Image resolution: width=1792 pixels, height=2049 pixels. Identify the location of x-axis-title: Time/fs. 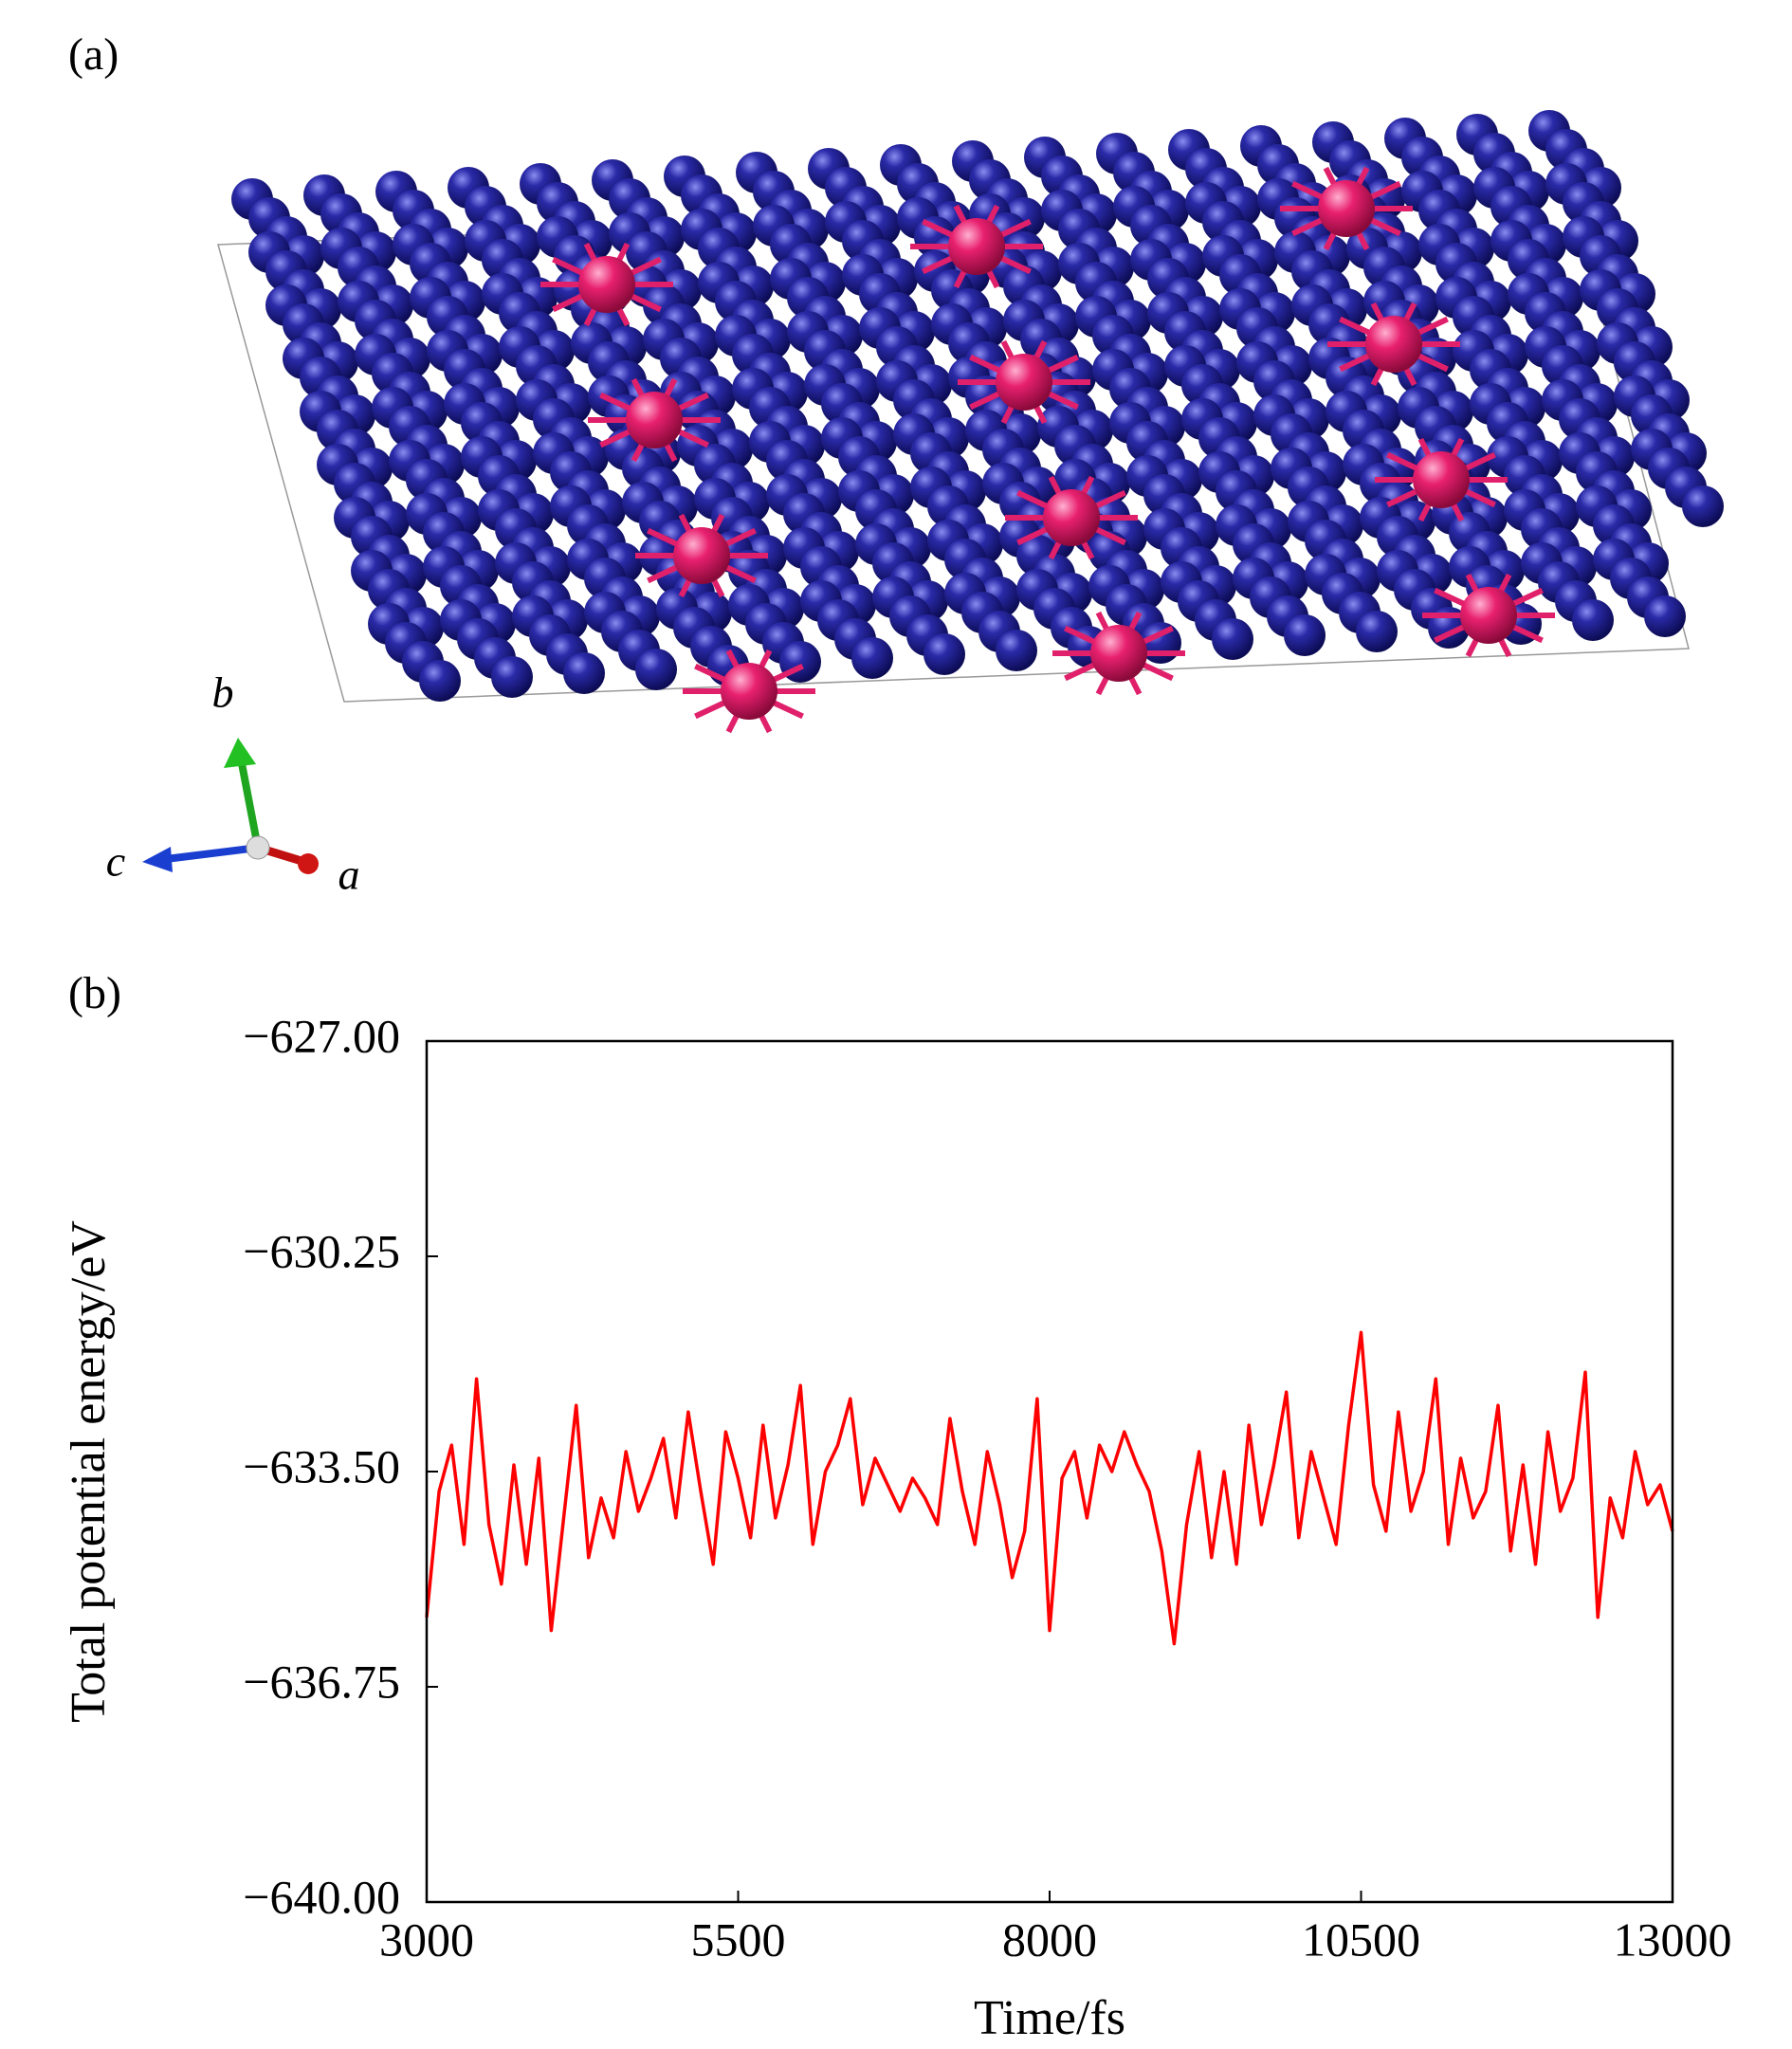
(1049, 2018).